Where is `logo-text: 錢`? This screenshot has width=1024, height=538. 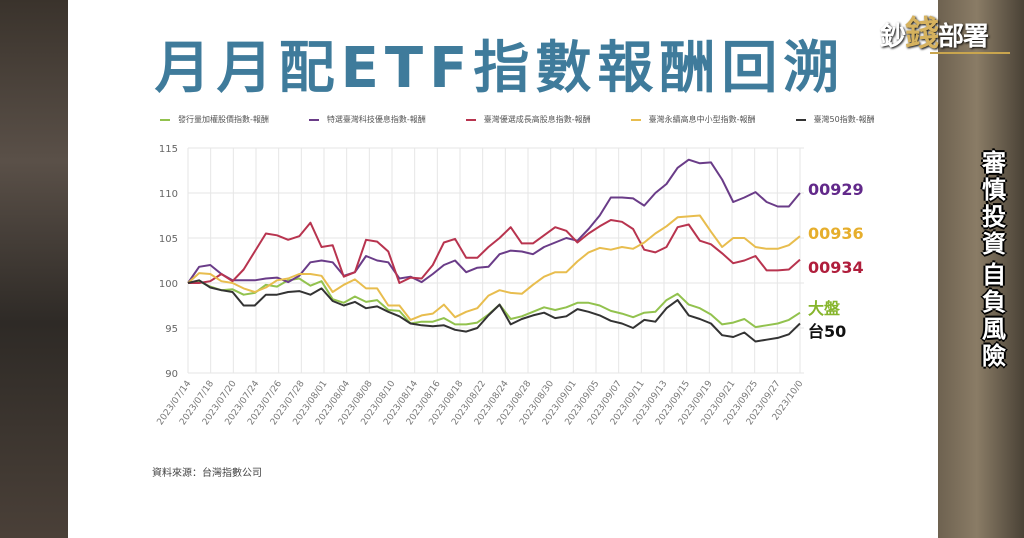
logo-text: 錢 is located at coordinates (922, 34).